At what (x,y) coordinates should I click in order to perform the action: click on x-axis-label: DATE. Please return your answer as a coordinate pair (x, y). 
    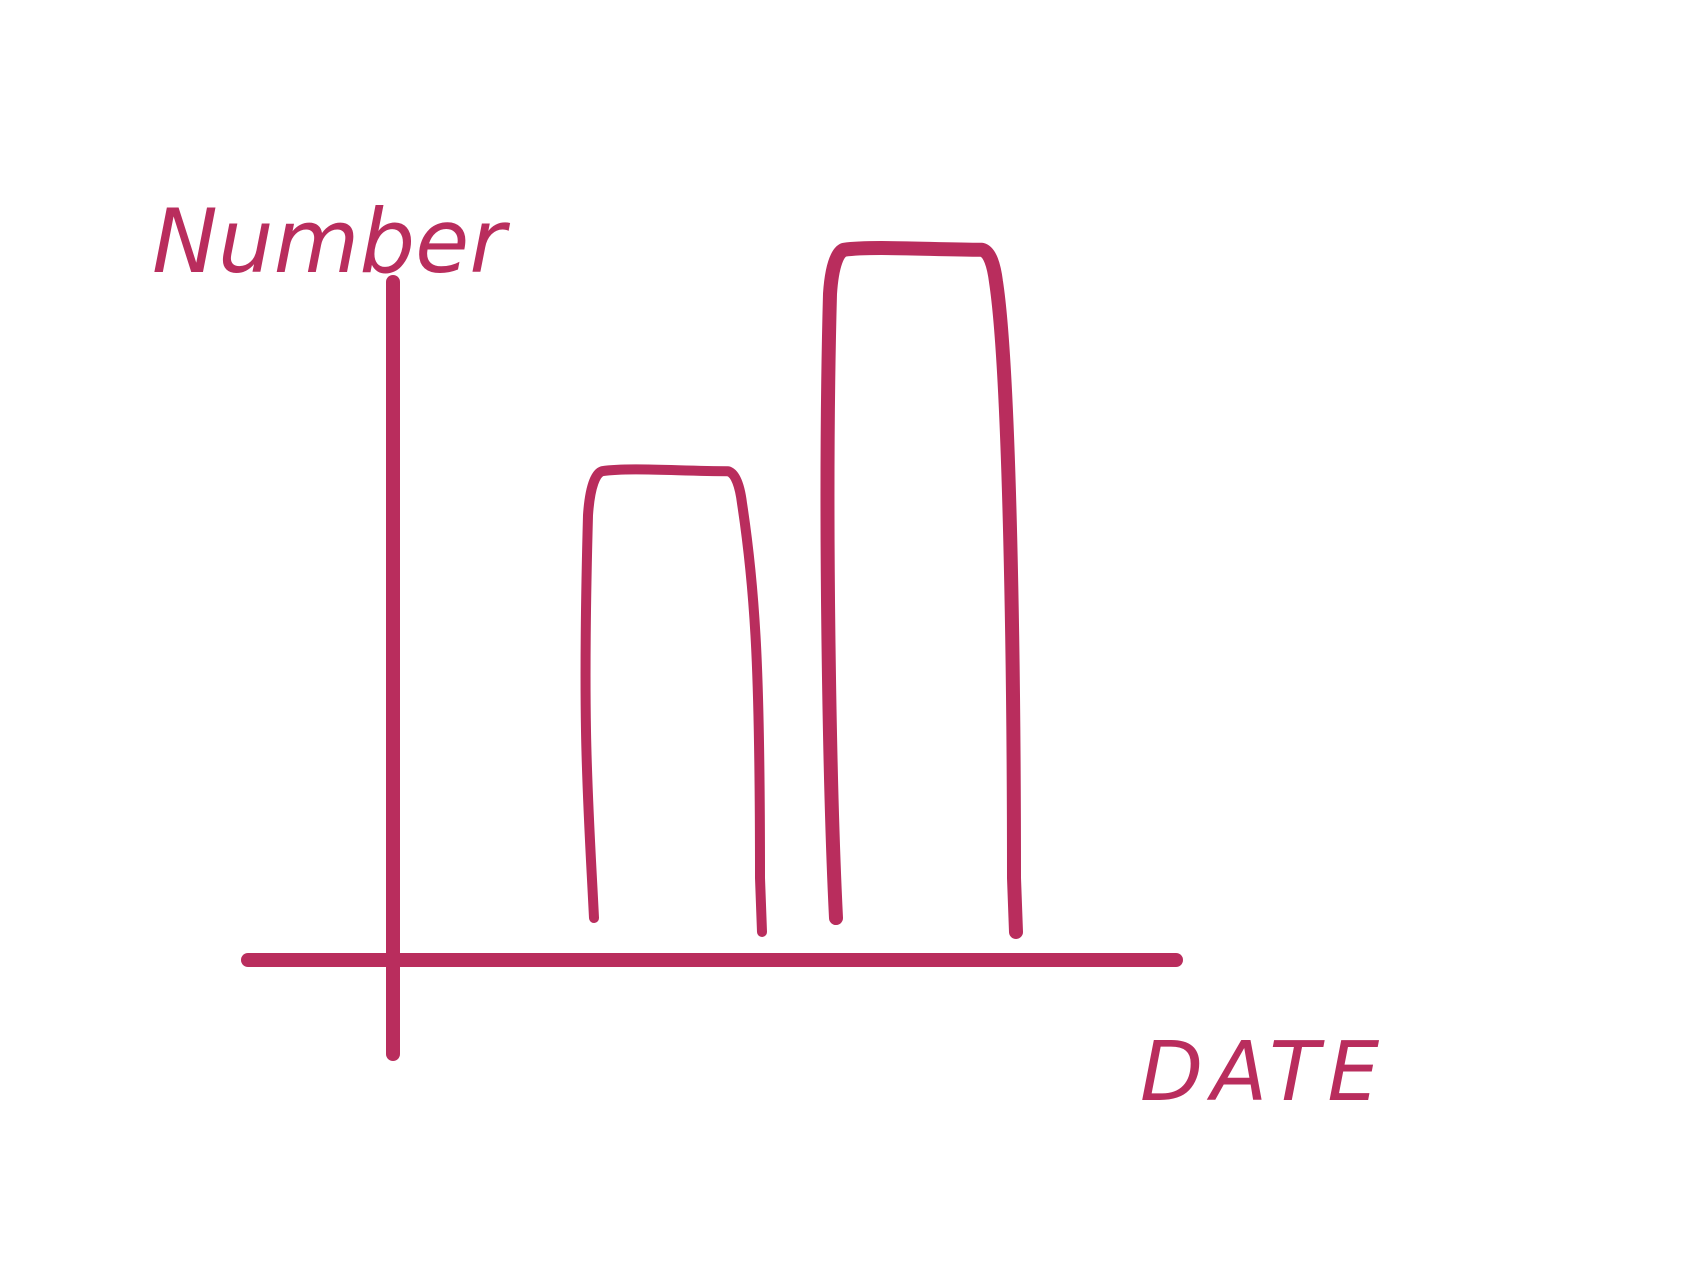
    Looking at the image, I should click on (1263, 1072).